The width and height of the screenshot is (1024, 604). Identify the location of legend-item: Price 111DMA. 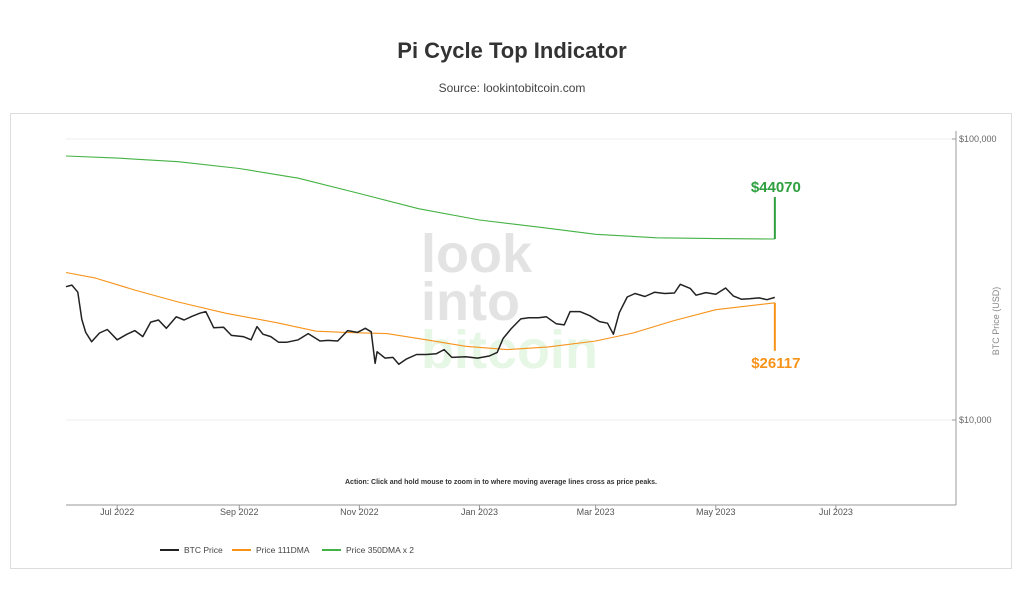
(283, 550).